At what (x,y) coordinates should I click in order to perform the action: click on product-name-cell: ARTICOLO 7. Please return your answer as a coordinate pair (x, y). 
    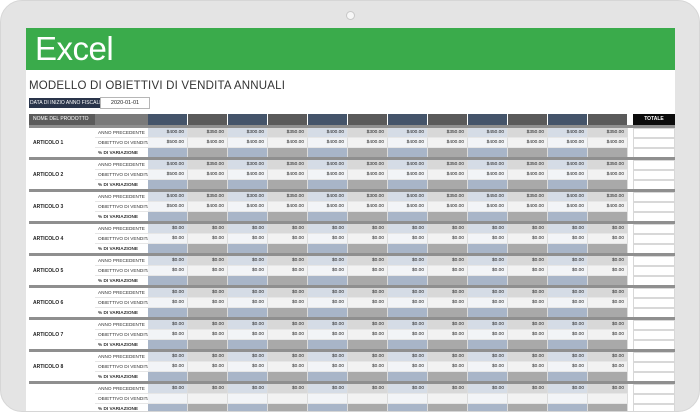
    Looking at the image, I should click on (62, 335).